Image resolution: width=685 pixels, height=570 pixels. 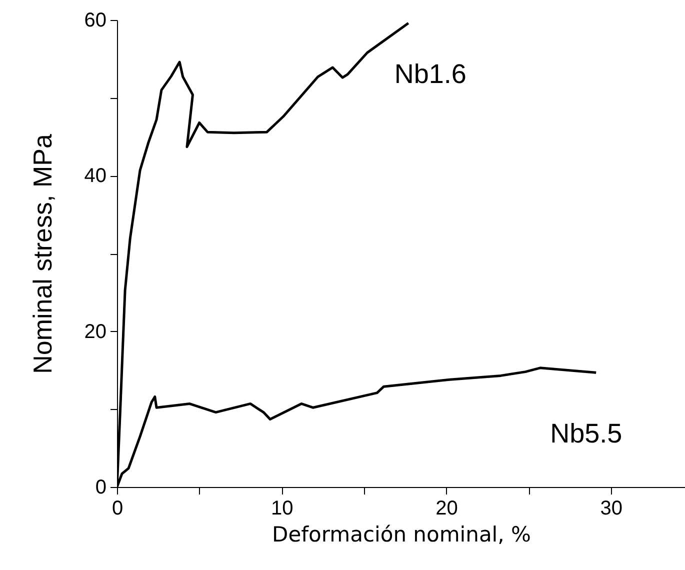 I want to click on y-tick-label: 20, so click(x=95, y=331).